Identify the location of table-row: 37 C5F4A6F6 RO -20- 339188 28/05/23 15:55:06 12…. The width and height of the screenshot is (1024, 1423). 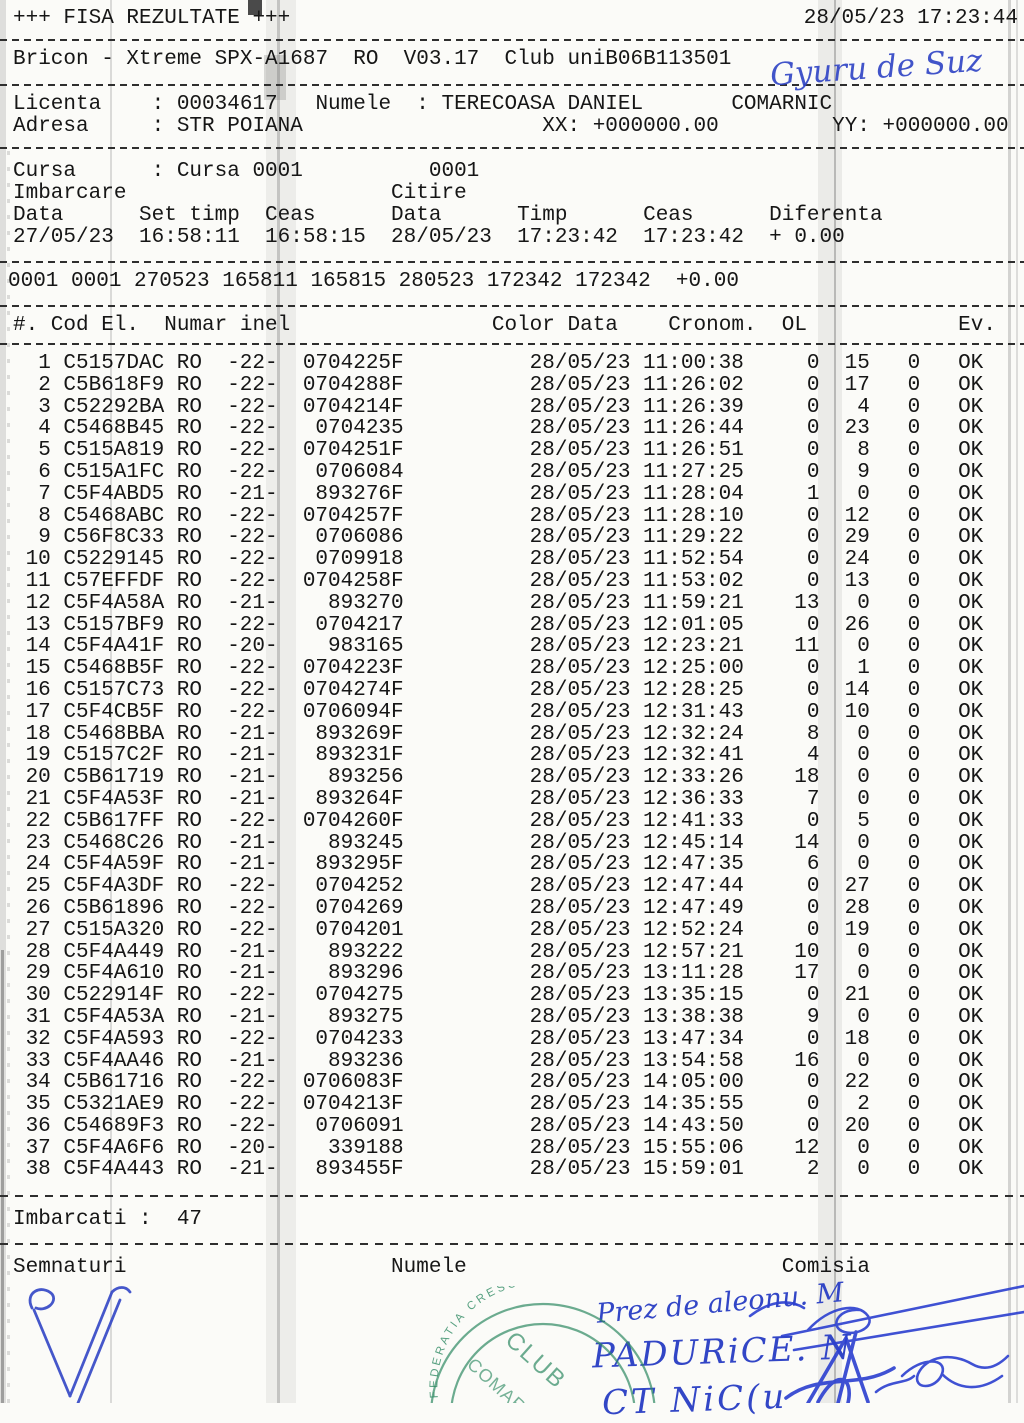
(518, 1148).